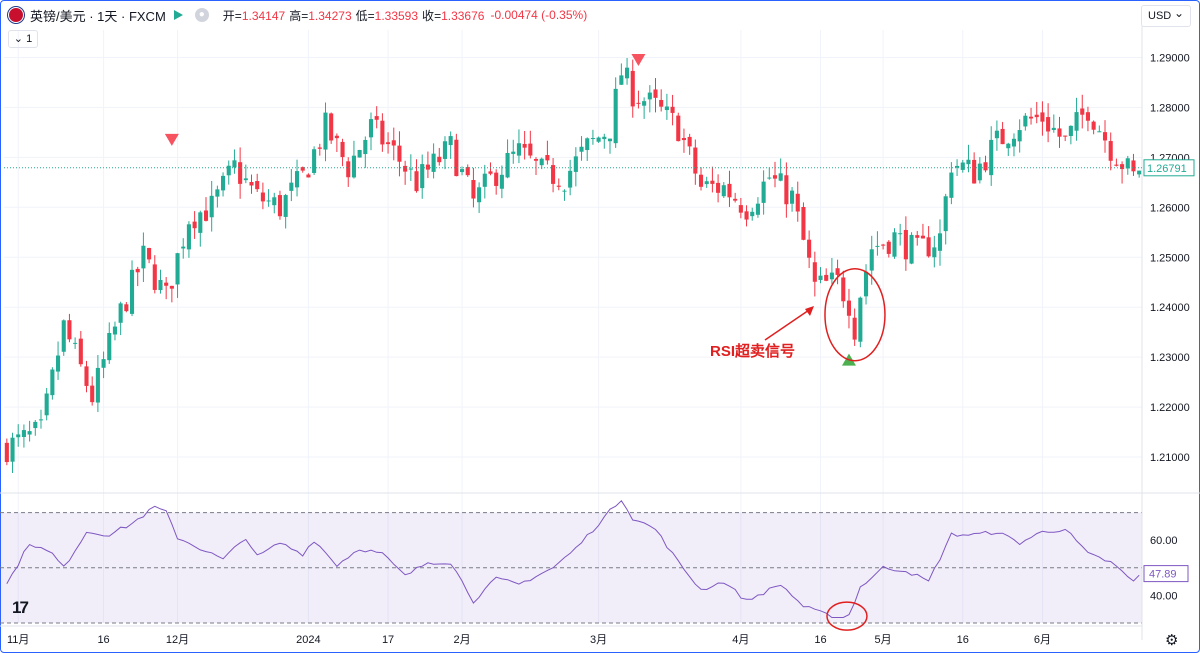 This screenshot has height=653, width=1200. Describe the element at coordinates (98, 16) in the screenshot. I see `symbol-title: 英镑/美元 · 1天 · FXCM` at that location.